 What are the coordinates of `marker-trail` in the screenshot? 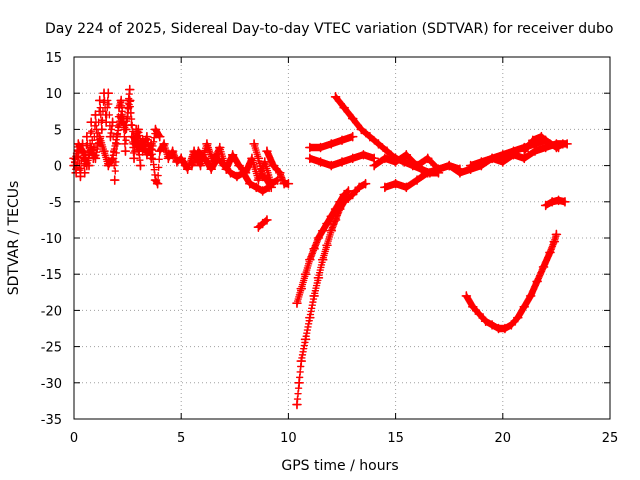 It's located at (511, 281).